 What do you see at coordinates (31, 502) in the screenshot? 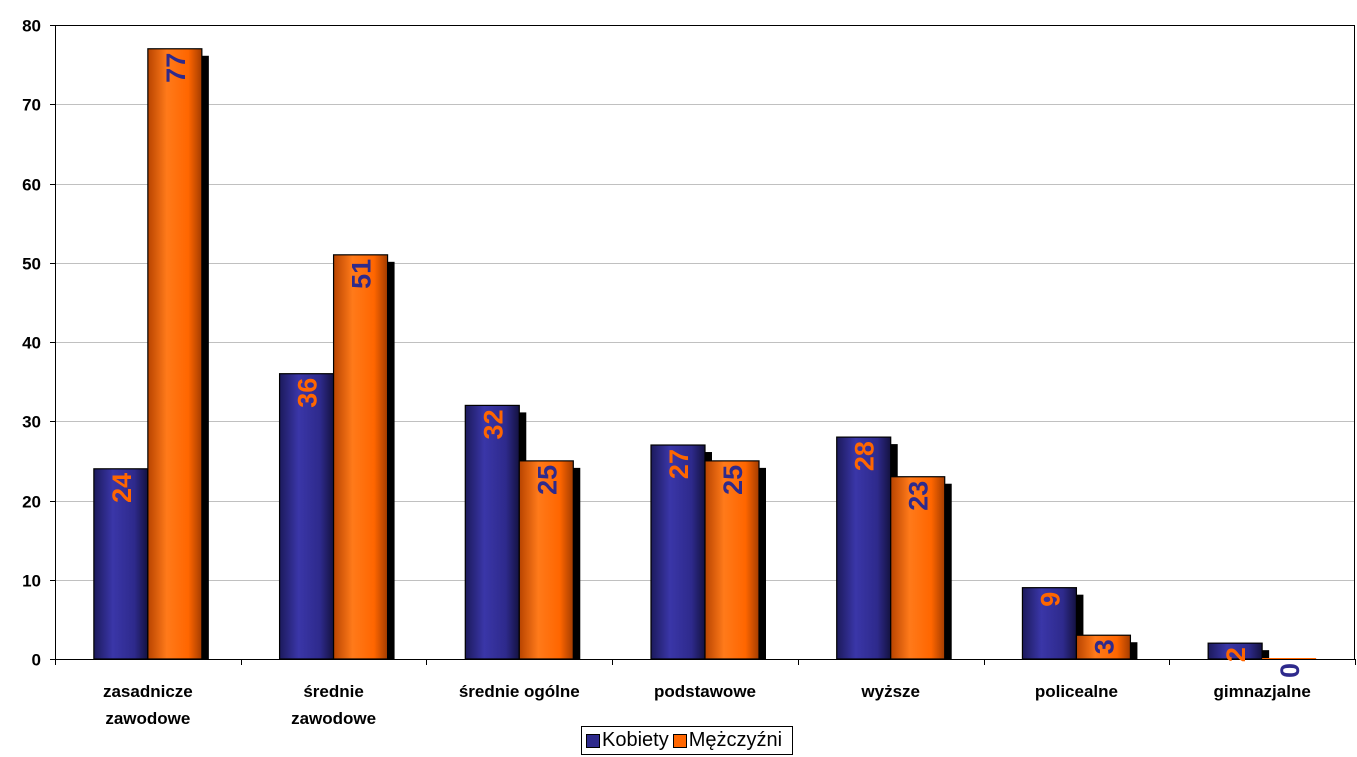
I see `y-tick-label: 20` at bounding box center [31, 502].